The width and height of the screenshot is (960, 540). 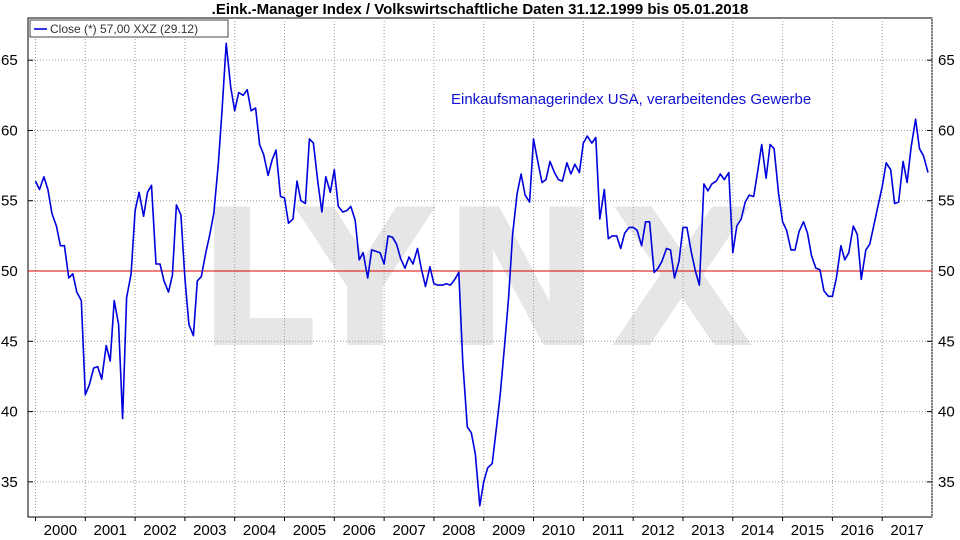 I want to click on y-tick-label-right-55: 55, so click(x=946, y=201).